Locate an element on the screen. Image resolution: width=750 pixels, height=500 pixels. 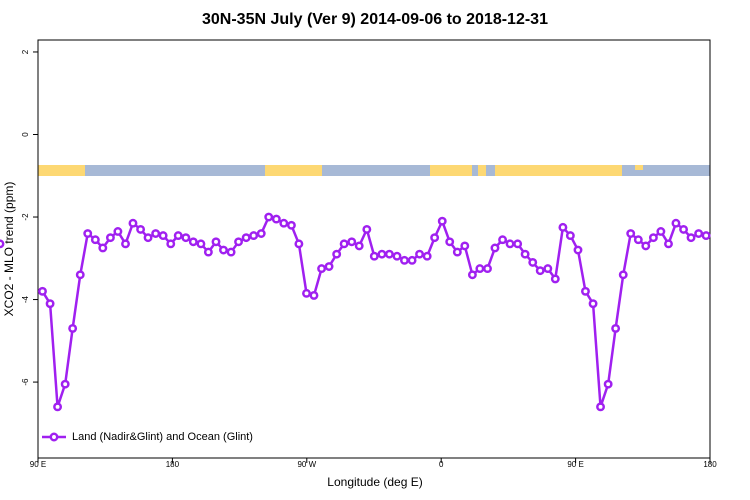
y-tick-label: 0 is located at coordinates (25, 134).